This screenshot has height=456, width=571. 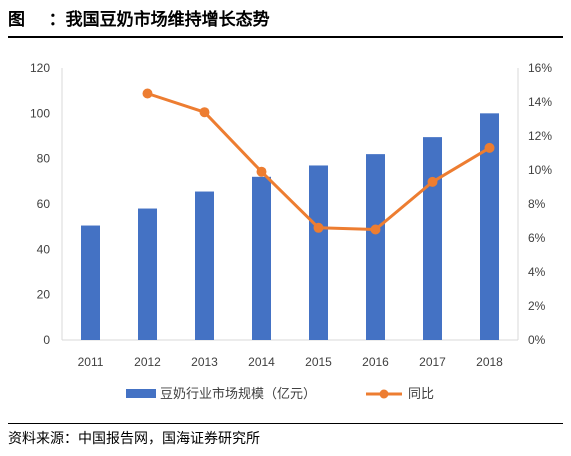 I want to click on source-note: 资料来源：中国报告网，国海证券研究所, so click(x=134, y=439).